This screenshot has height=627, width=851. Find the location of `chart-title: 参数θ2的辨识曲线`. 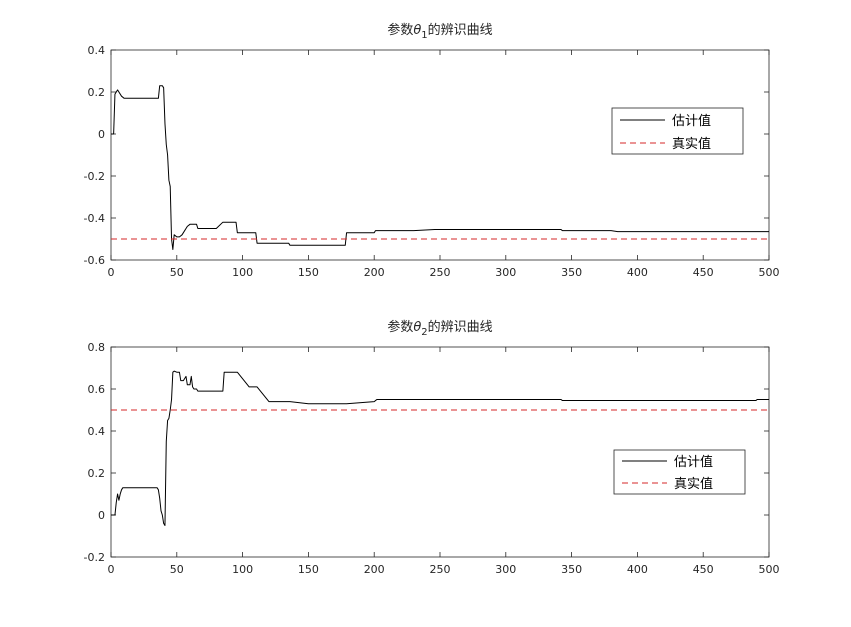

chart-title: 参数θ2的辨识曲线 is located at coordinates (439, 328).